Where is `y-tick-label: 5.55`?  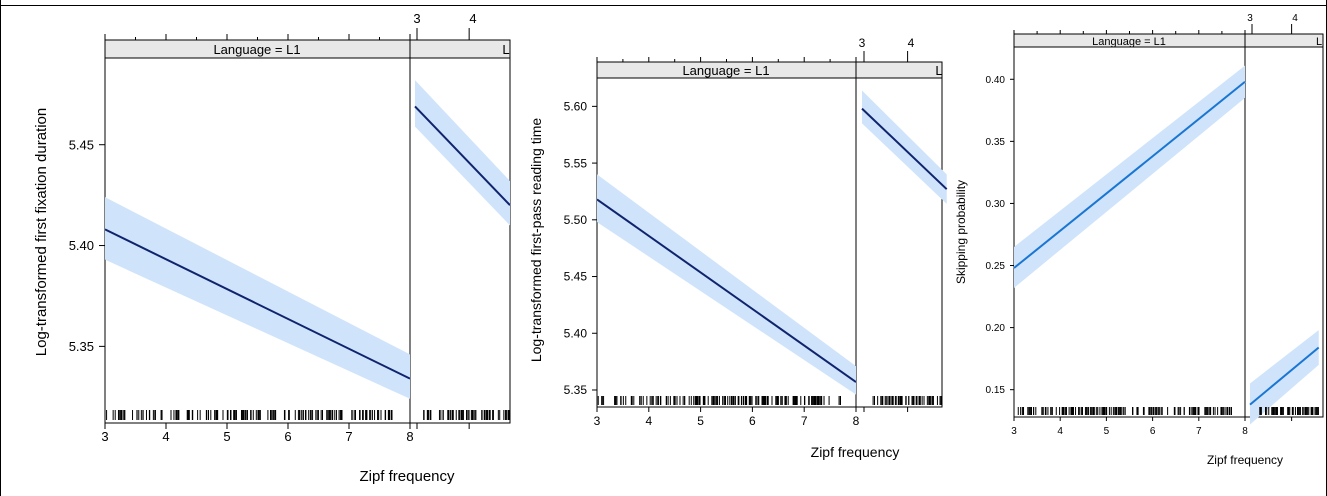 y-tick-label: 5.55 is located at coordinates (576, 163).